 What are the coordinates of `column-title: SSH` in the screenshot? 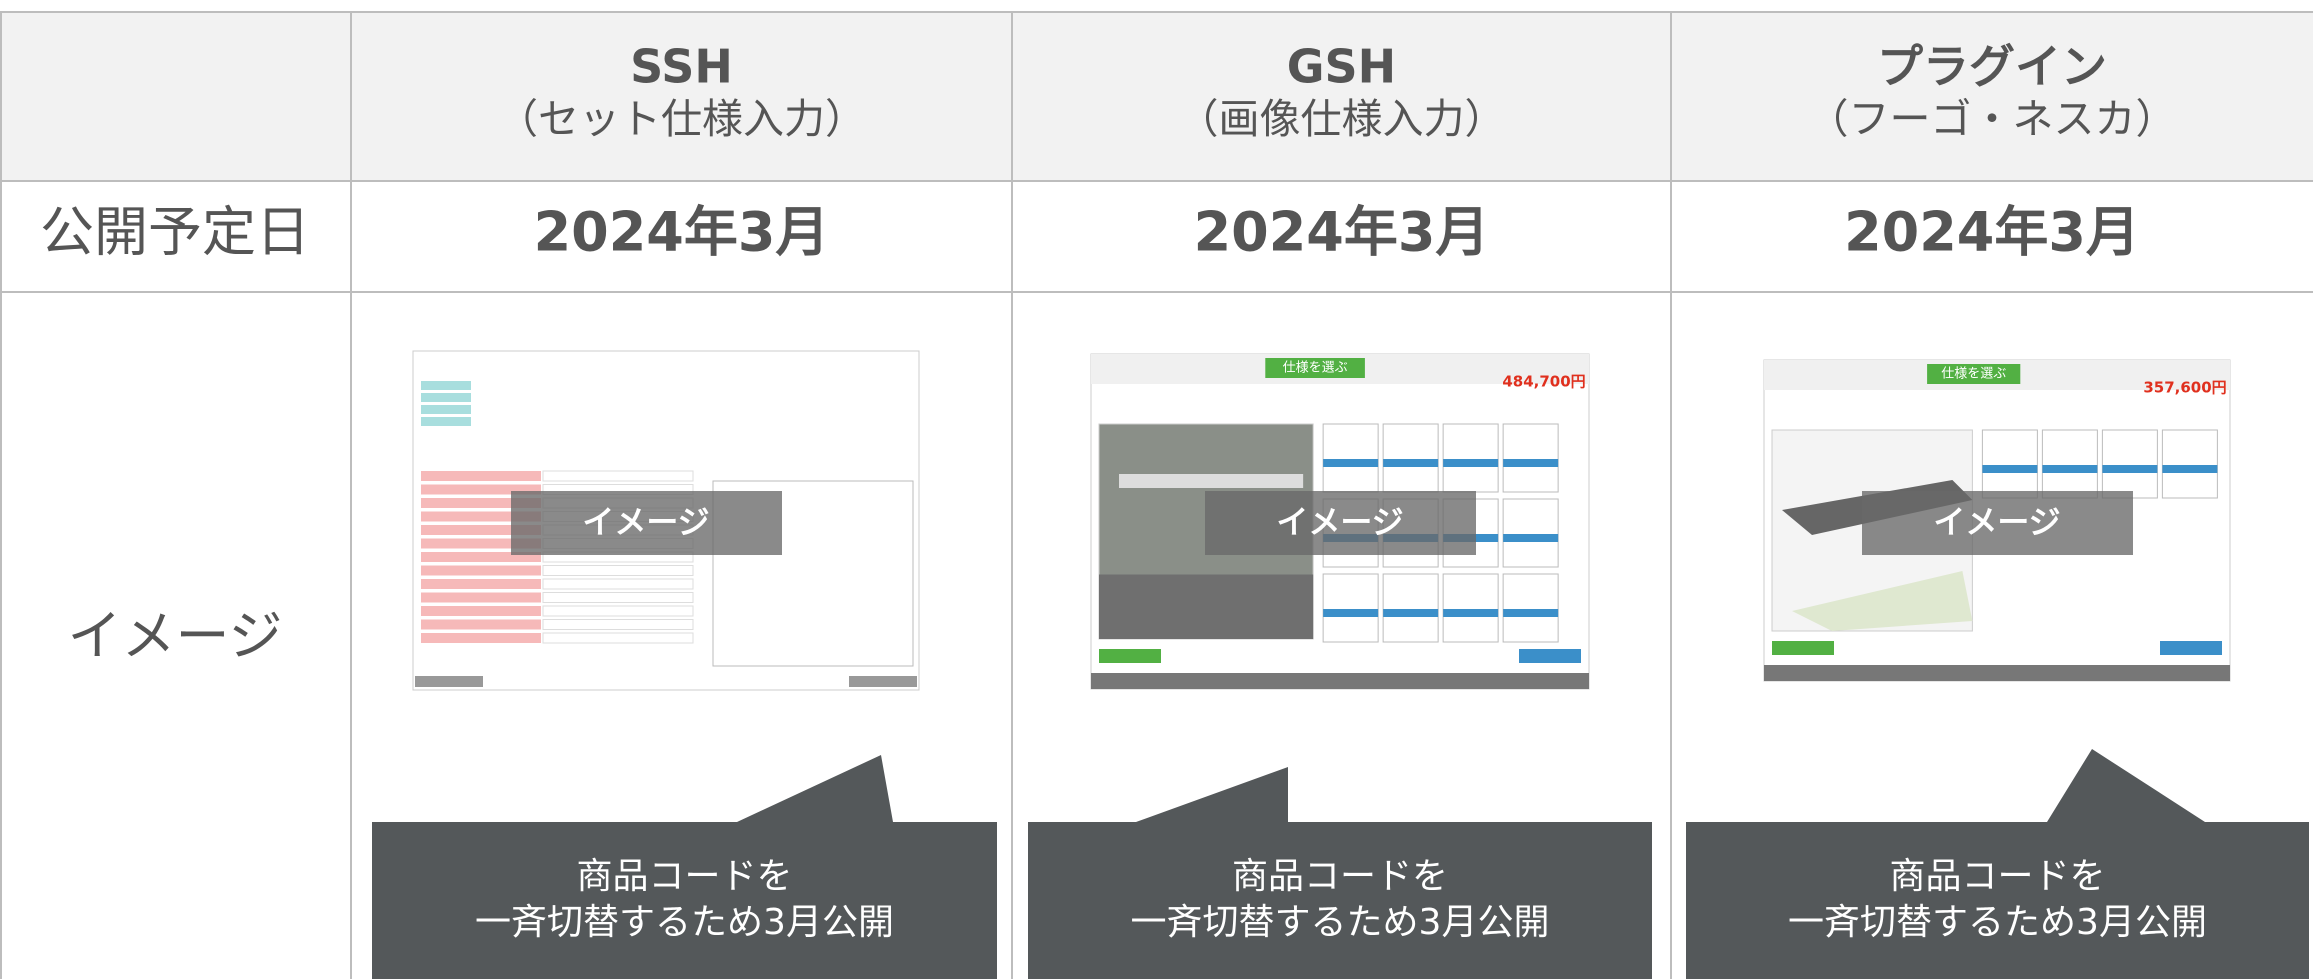 It's located at (681, 67).